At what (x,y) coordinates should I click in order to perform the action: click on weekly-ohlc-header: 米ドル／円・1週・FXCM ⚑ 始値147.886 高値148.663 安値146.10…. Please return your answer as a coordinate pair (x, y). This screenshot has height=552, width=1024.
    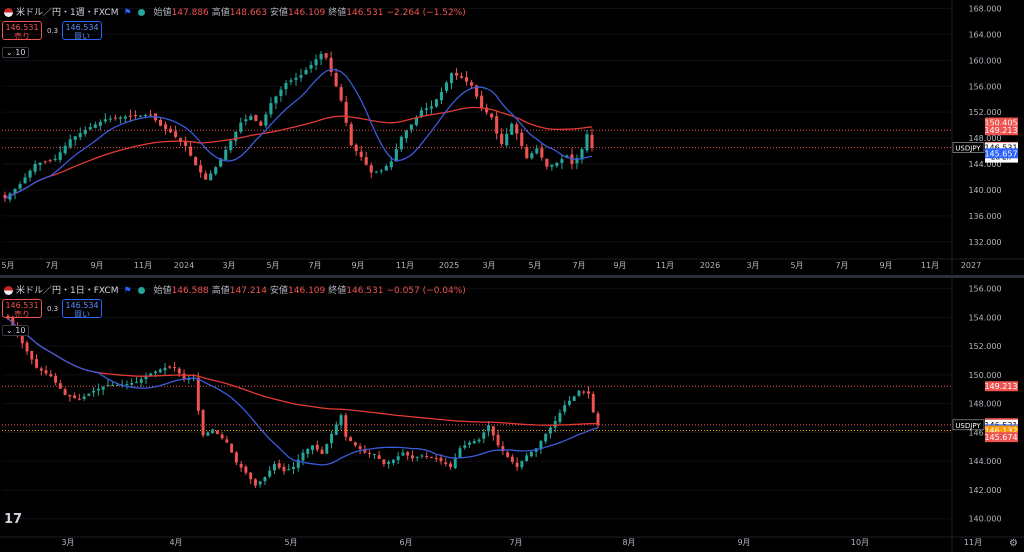
    Looking at the image, I should click on (235, 11).